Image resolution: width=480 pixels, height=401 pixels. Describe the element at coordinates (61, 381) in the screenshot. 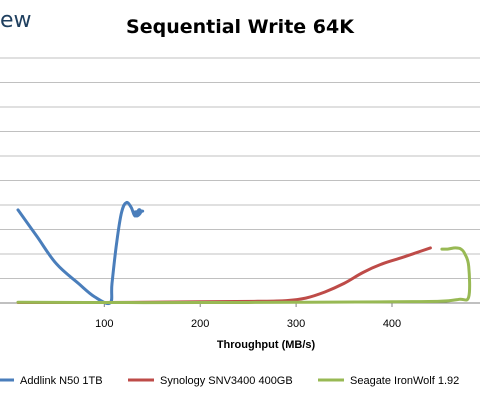

I see `legend-label: Addlink N50 1TB` at that location.